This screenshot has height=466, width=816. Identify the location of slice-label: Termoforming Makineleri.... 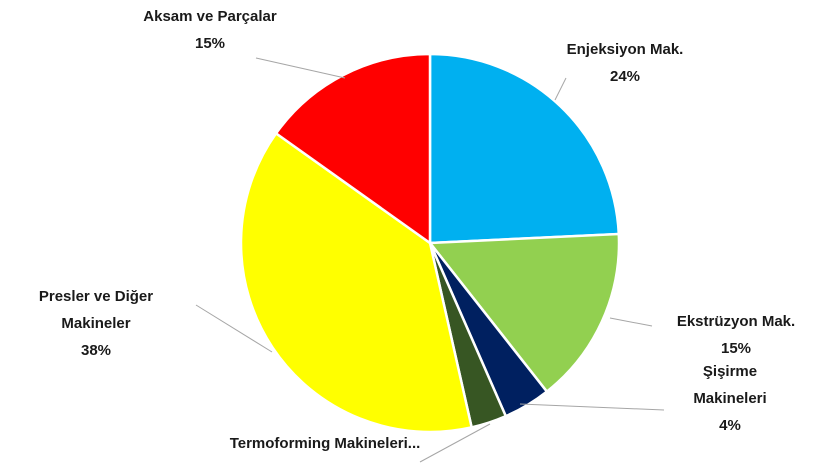
(325, 443).